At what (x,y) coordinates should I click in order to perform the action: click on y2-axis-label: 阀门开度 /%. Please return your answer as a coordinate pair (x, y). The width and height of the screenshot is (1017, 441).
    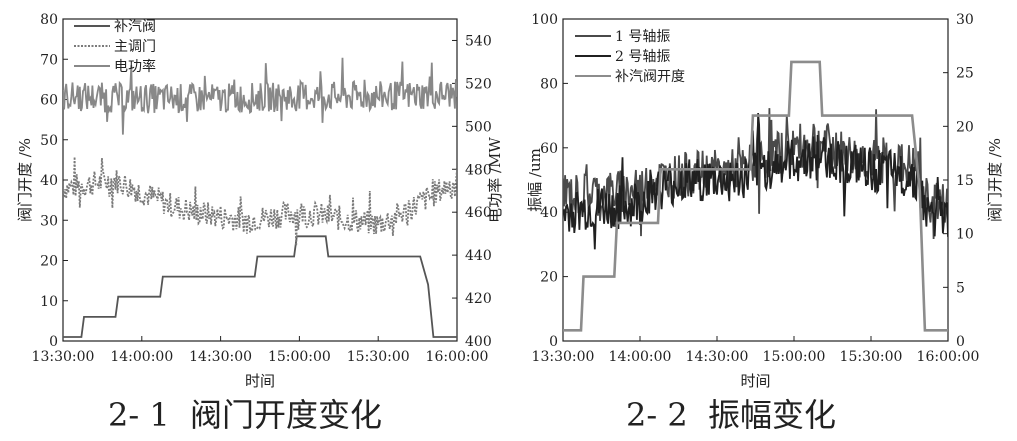
    Looking at the image, I should click on (995, 180).